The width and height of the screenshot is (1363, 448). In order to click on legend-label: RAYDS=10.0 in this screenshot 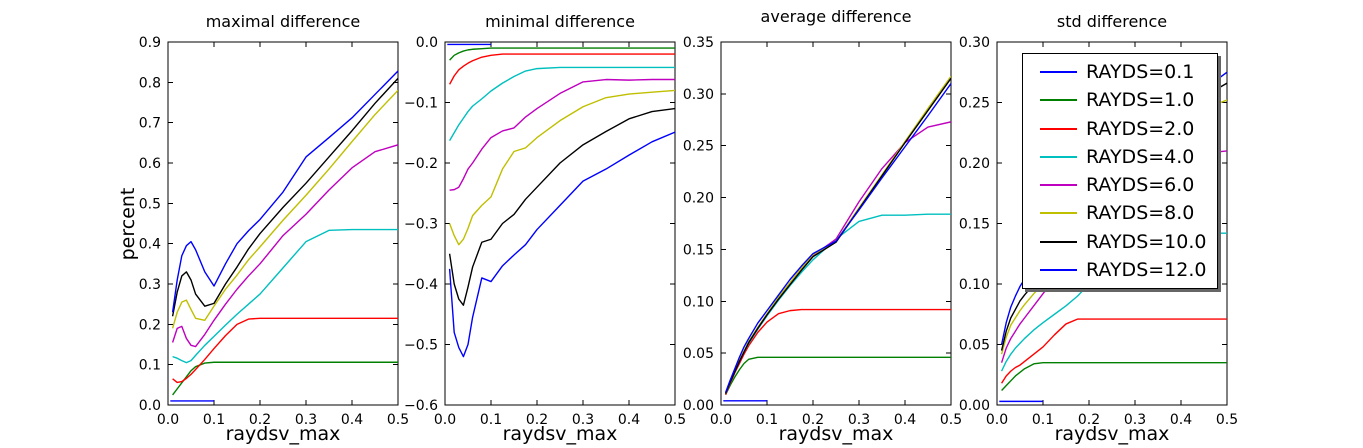, I will do `click(1146, 241)`.